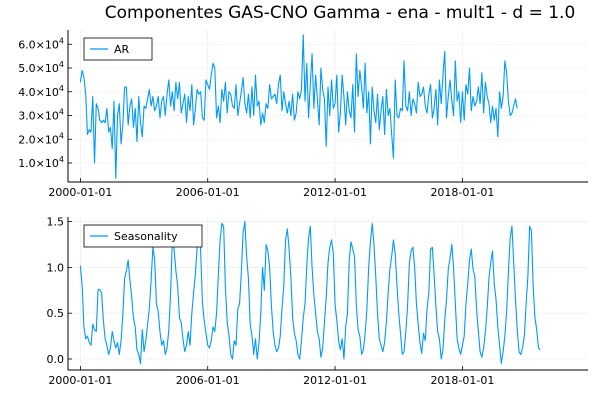 The image size is (600, 400). Describe the element at coordinates (56, 267) in the screenshot. I see `y-tick-label: 1.0` at that location.